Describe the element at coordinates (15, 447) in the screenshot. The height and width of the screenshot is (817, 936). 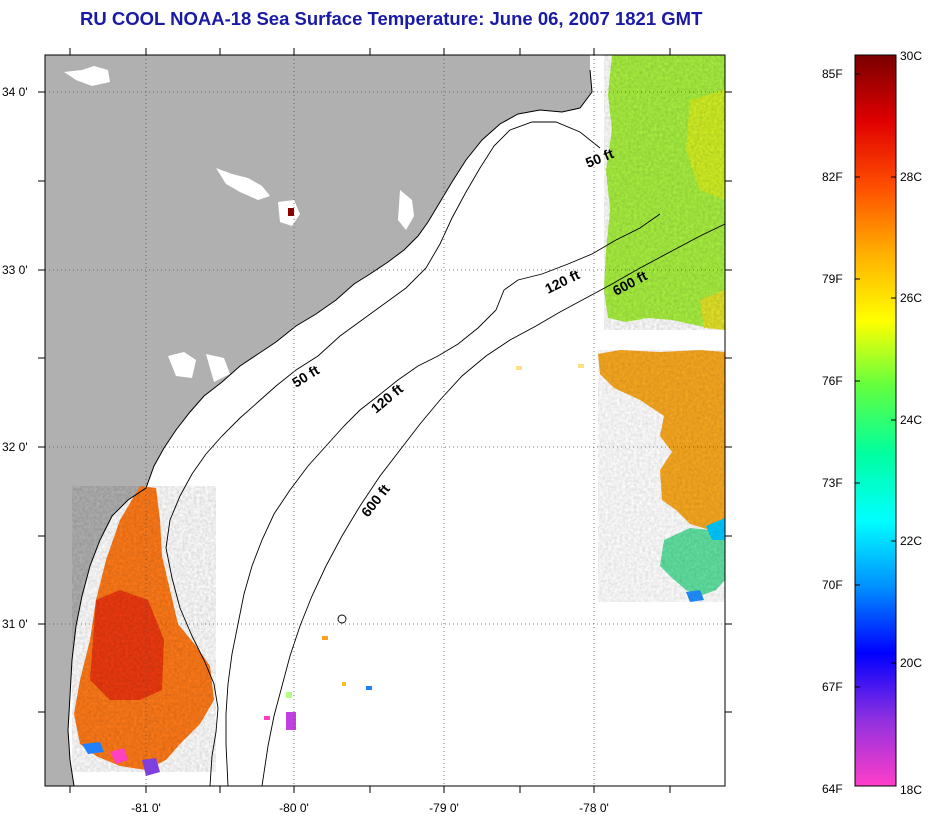
I see `lat-label-32: 32 0'` at that location.